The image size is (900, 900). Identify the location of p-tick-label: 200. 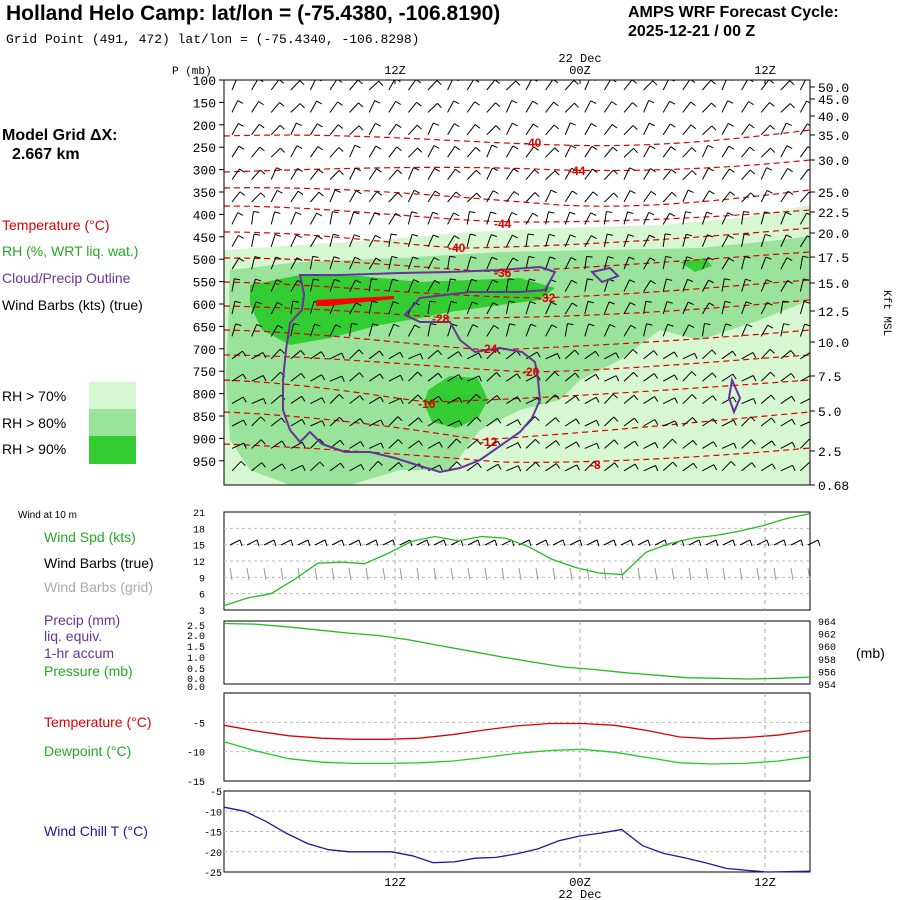
(204, 126).